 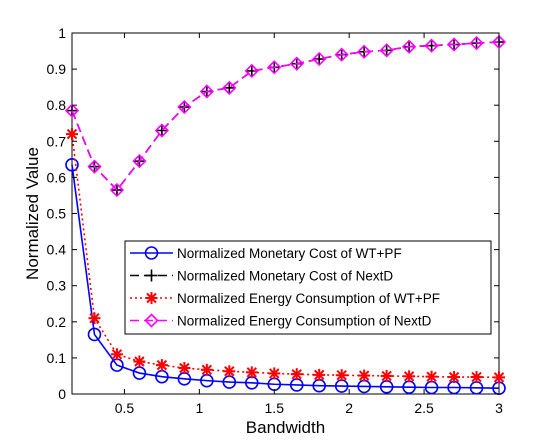 What do you see at coordinates (499, 42) in the screenshot?
I see `series-3-point-19-shape` at bounding box center [499, 42].